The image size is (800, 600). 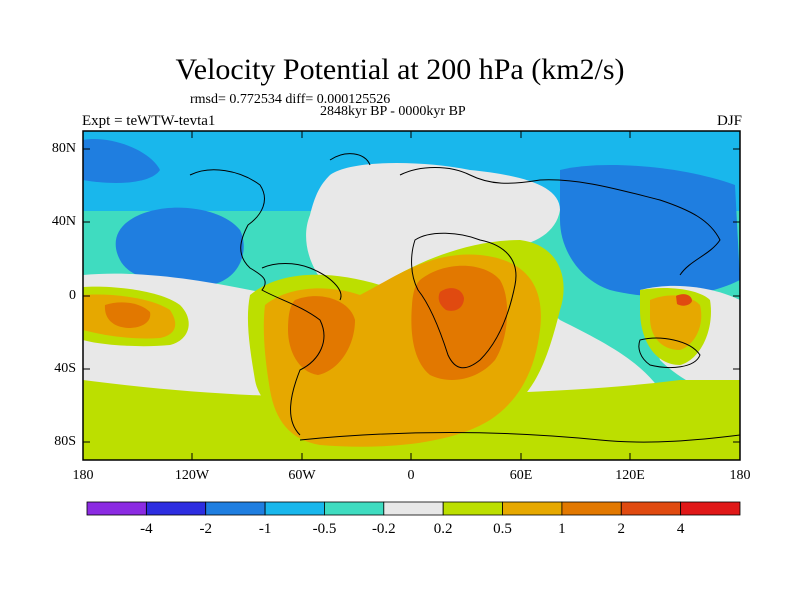 What do you see at coordinates (265, 529) in the screenshot?
I see `colorbar-label: -1` at bounding box center [265, 529].